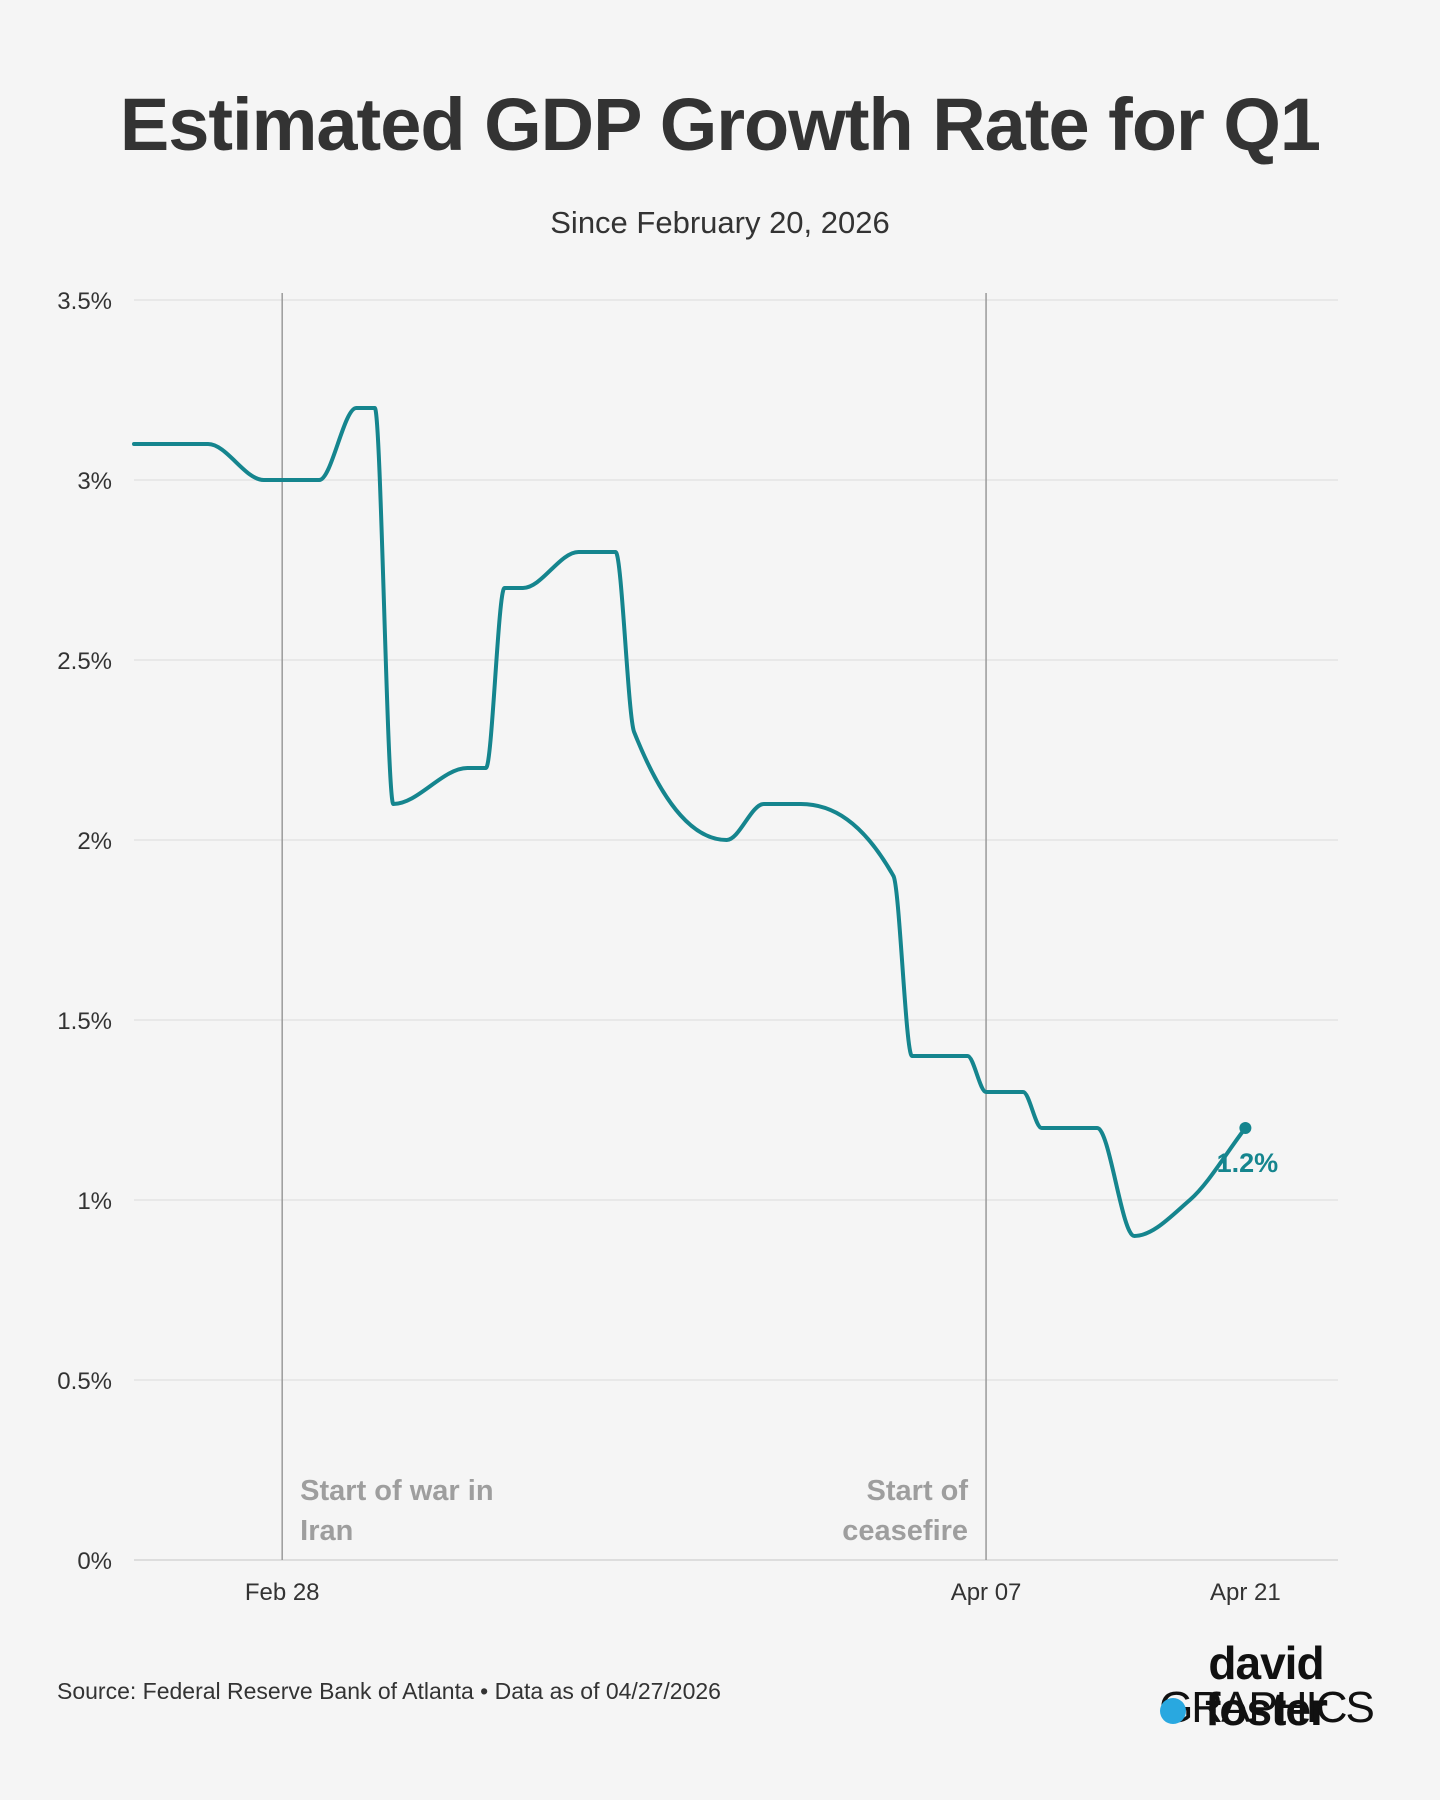 This screenshot has width=1440, height=1800. I want to click on end-value-label: 1.2%, so click(1248, 1163).